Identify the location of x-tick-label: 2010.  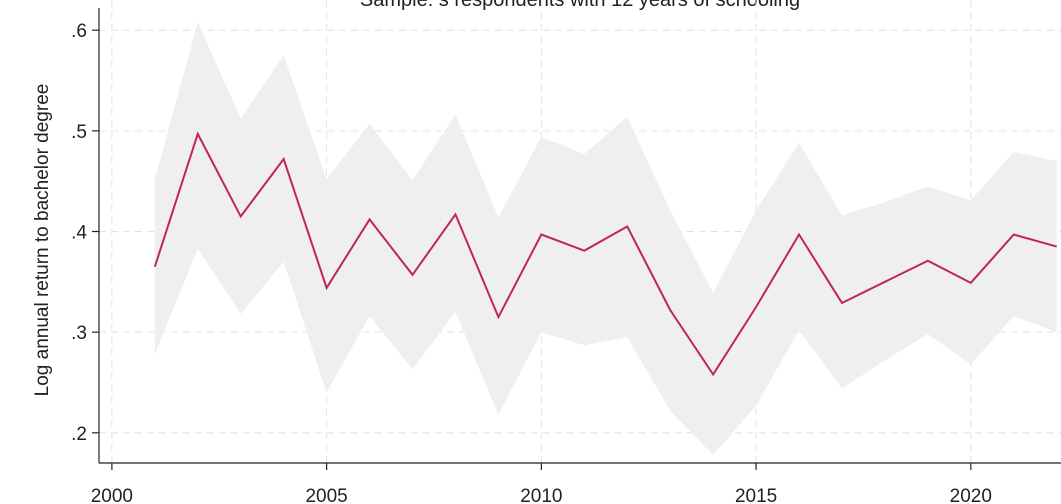
(541, 495).